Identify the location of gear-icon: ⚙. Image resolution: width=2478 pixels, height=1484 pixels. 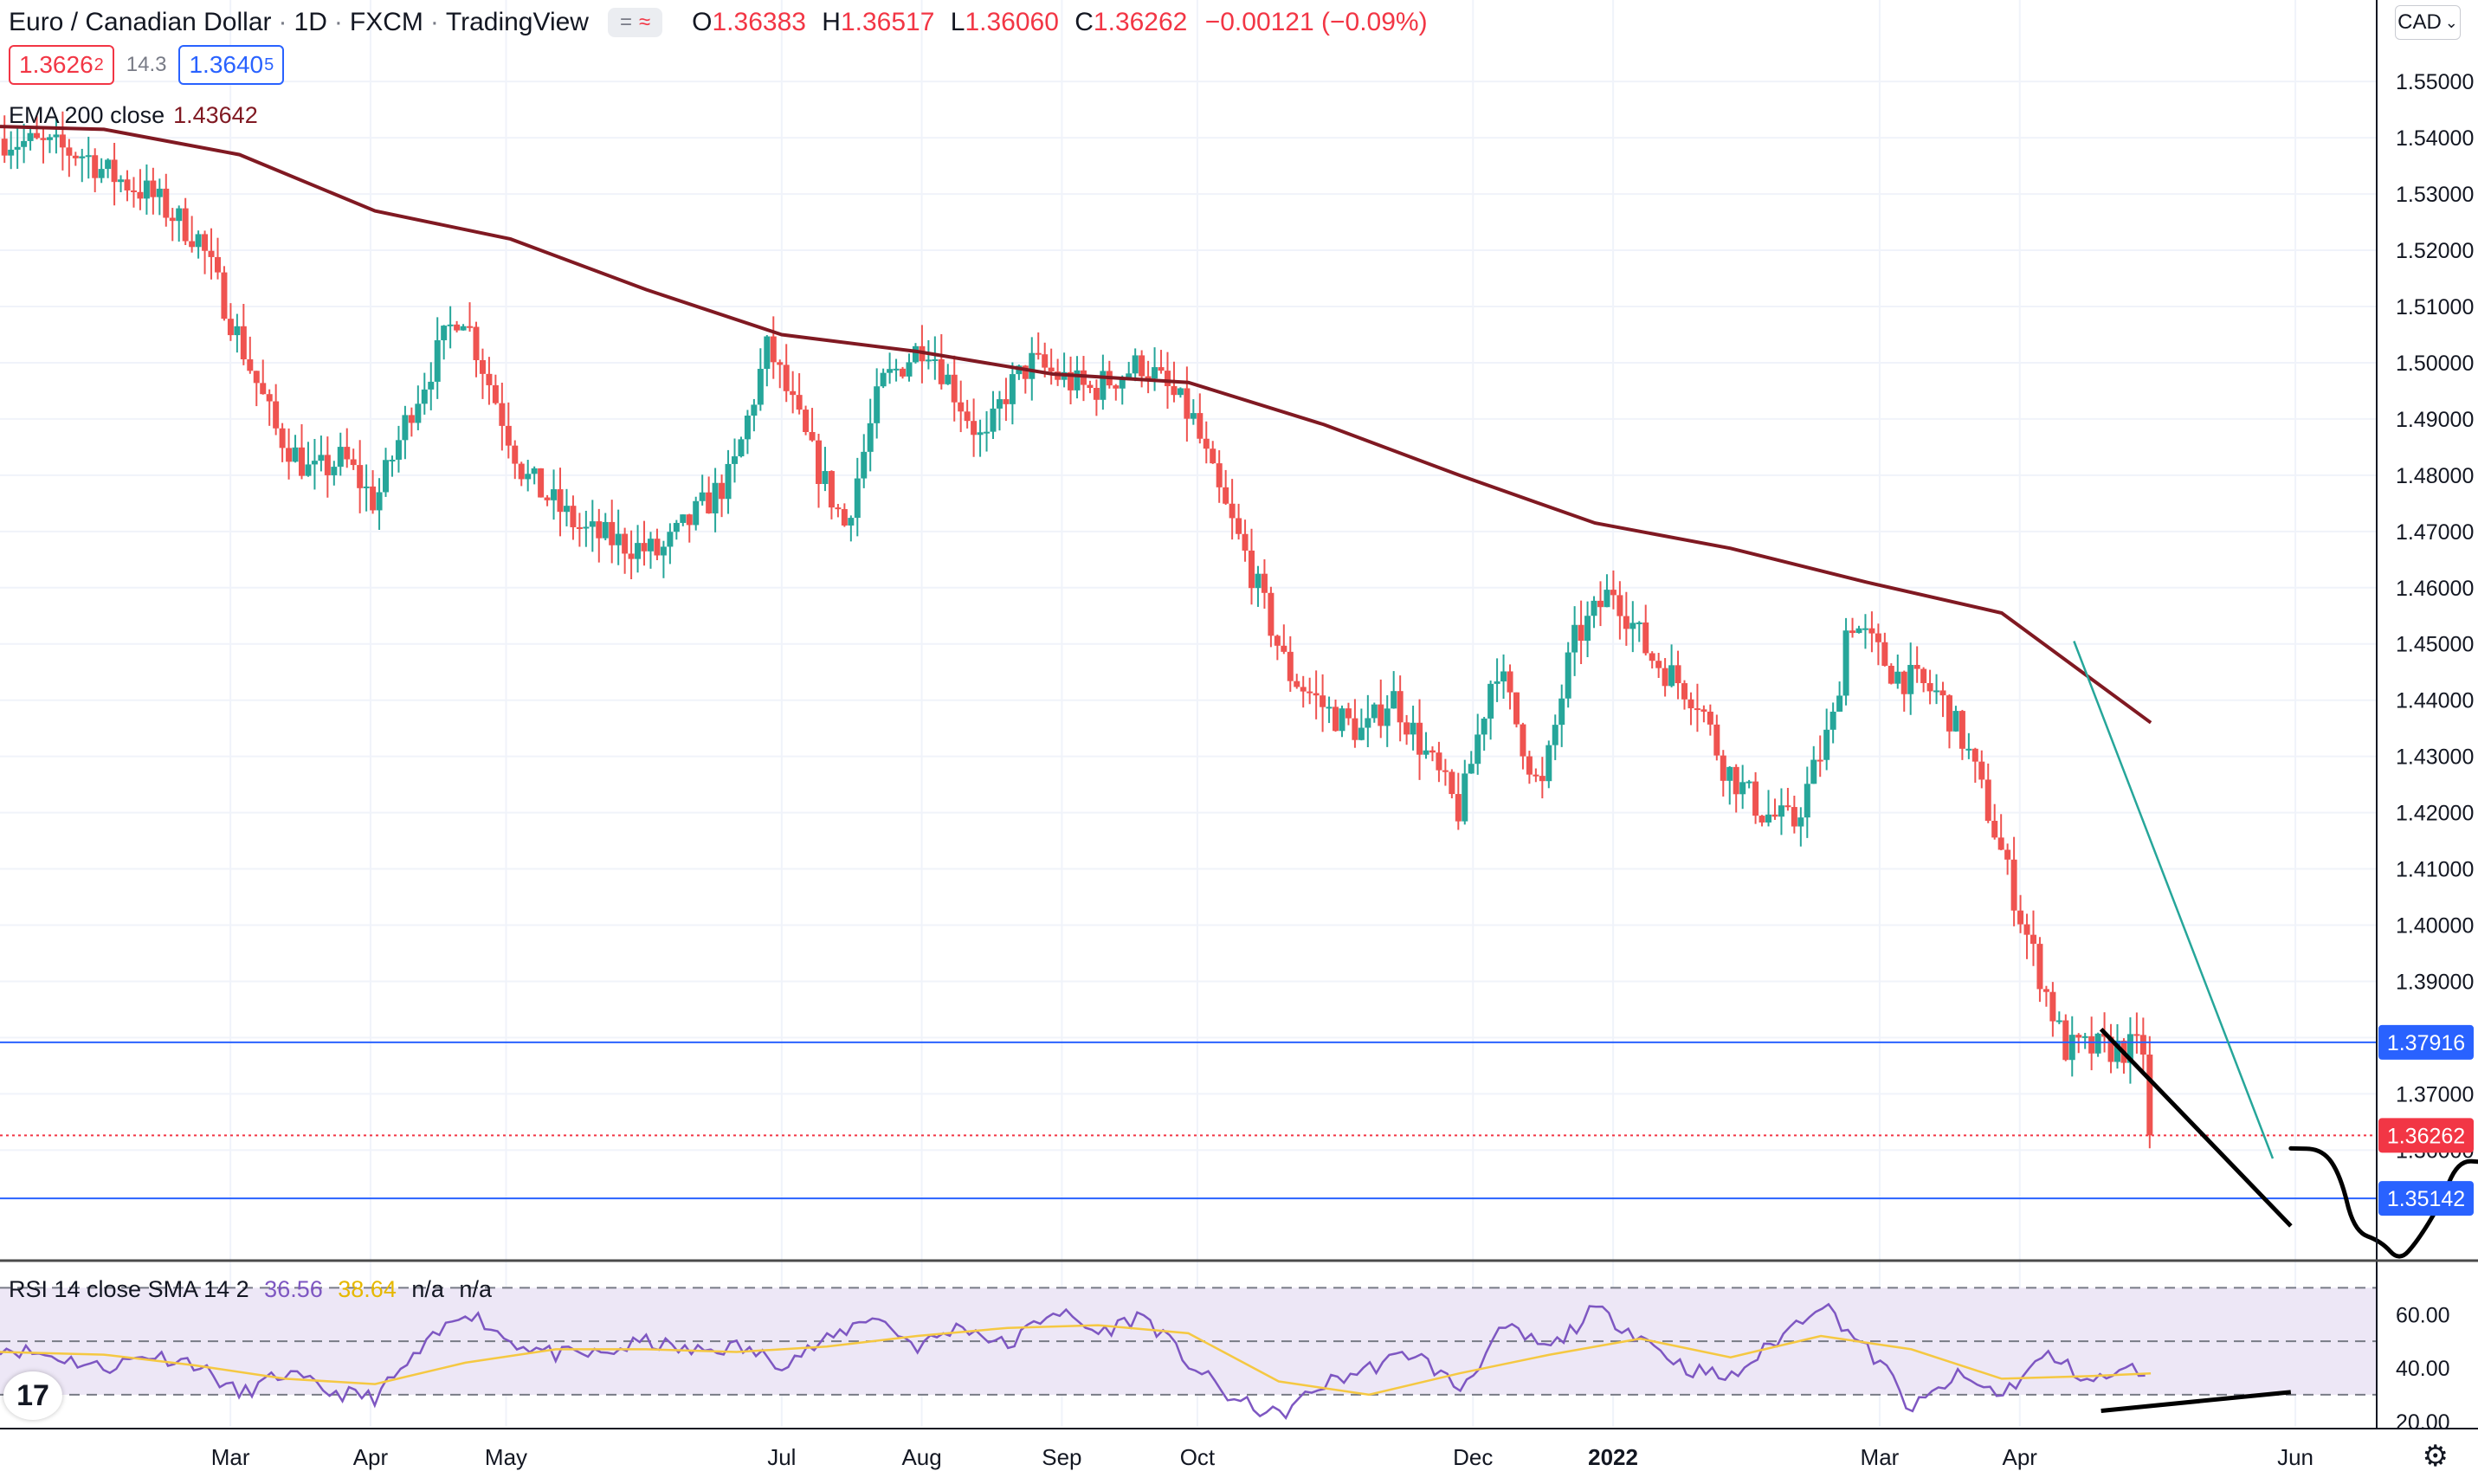
(2435, 1456).